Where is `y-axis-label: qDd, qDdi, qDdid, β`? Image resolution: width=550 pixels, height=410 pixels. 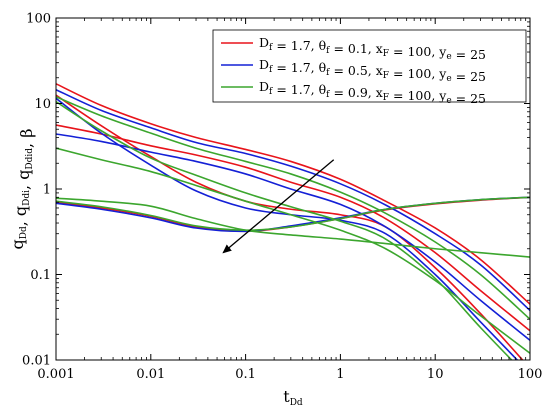 y-axis-label: qDd, qDdi, qDdid, β is located at coordinates (22, 189).